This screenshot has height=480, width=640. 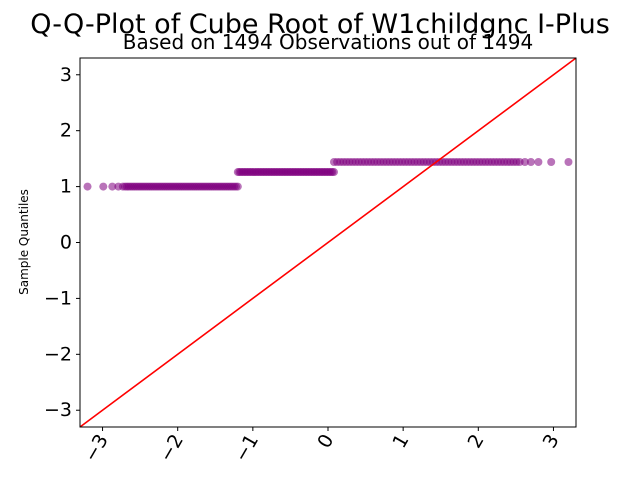 What do you see at coordinates (58, 298) in the screenshot?
I see `y-tick-label: −1` at bounding box center [58, 298].